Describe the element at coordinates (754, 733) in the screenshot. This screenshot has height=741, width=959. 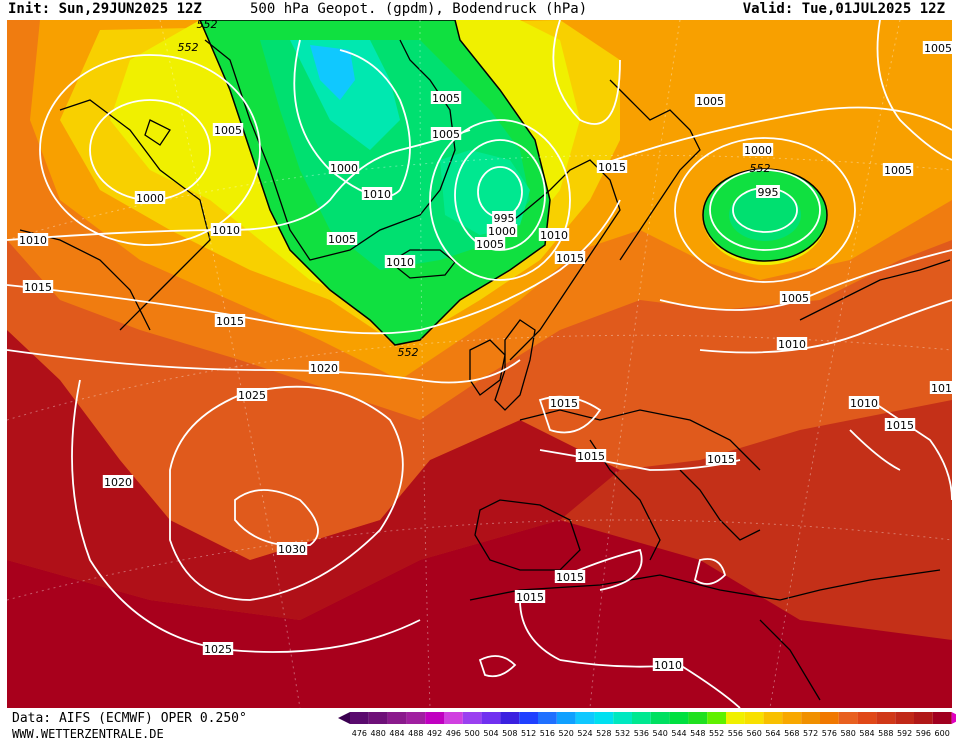
I see `scale-label: 560` at that location.